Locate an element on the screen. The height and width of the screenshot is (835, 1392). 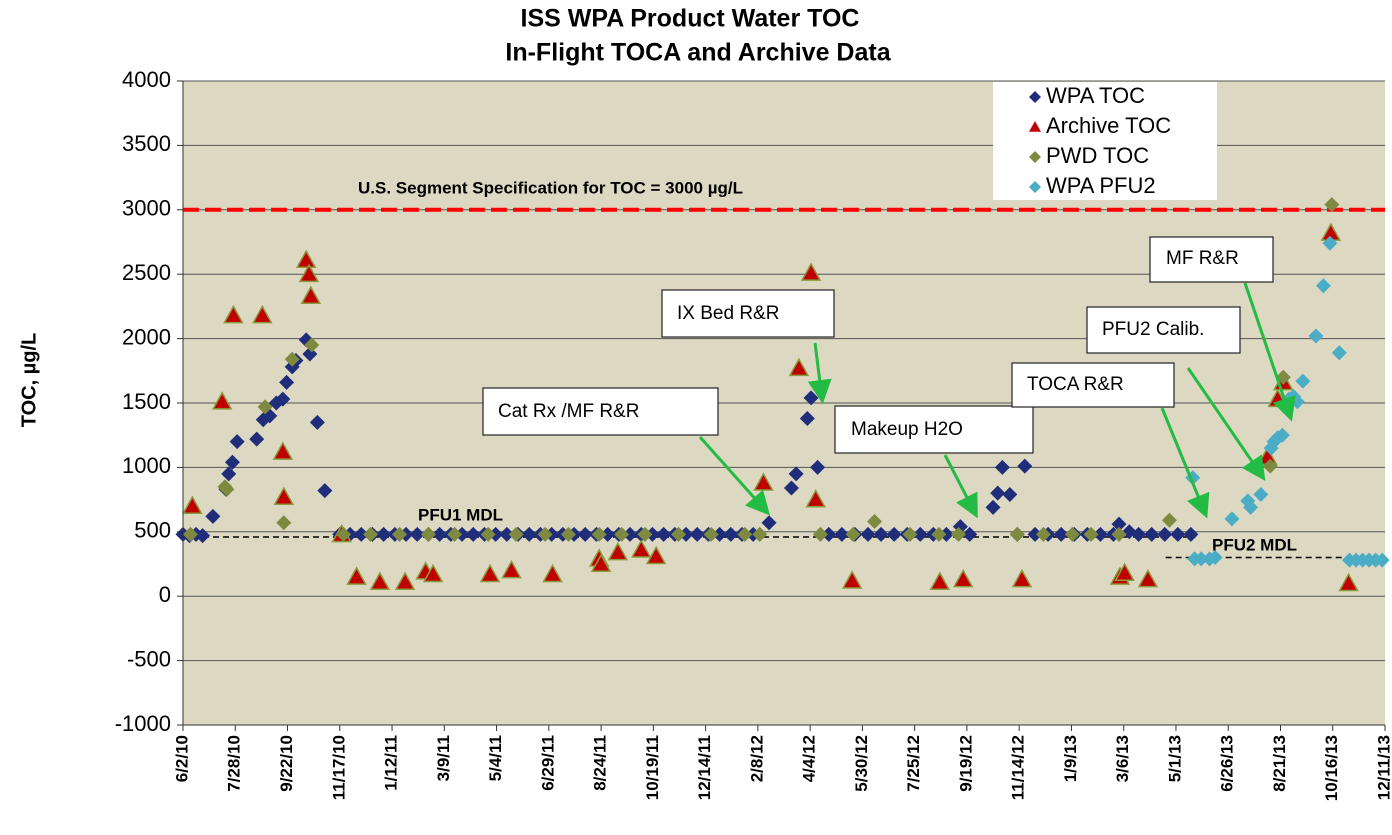
legend-entries: WPA TOC Archive TOC PWD TOC WPA PFU2 is located at coordinates (1100, 140).